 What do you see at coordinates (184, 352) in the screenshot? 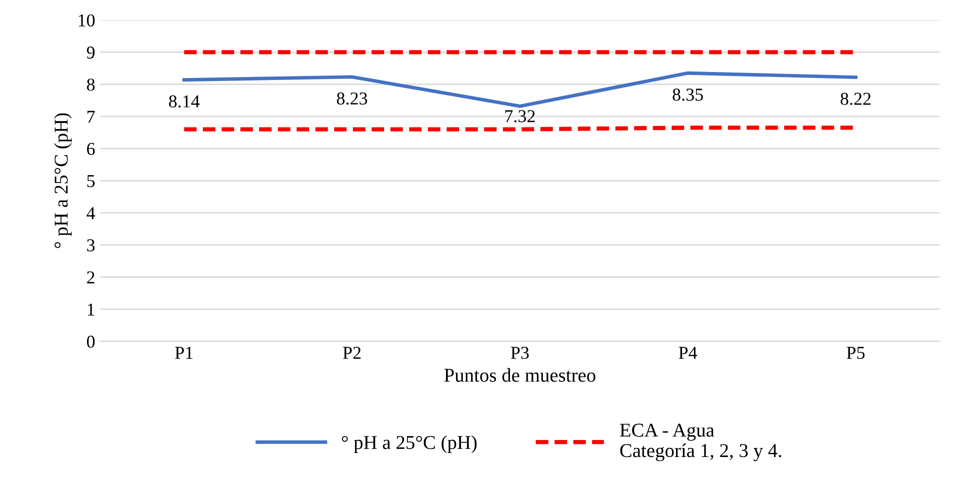
I see `x-tick-label: P1` at bounding box center [184, 352].